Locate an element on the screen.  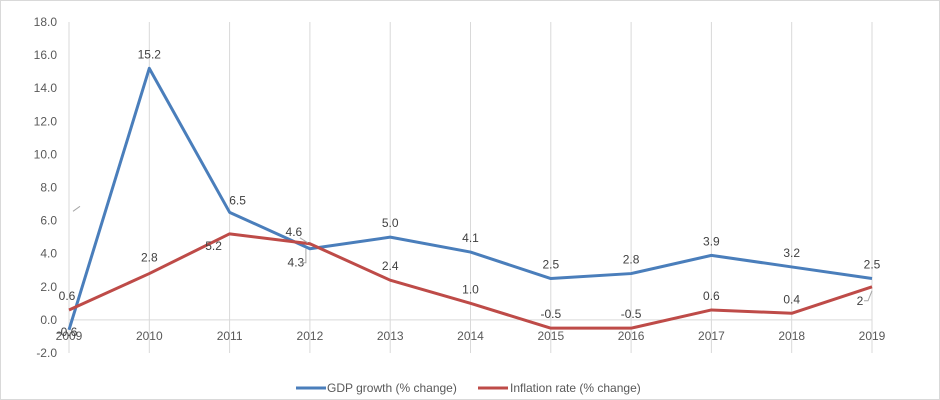
y-tick-label: 12.0 is located at coordinates (46, 121).